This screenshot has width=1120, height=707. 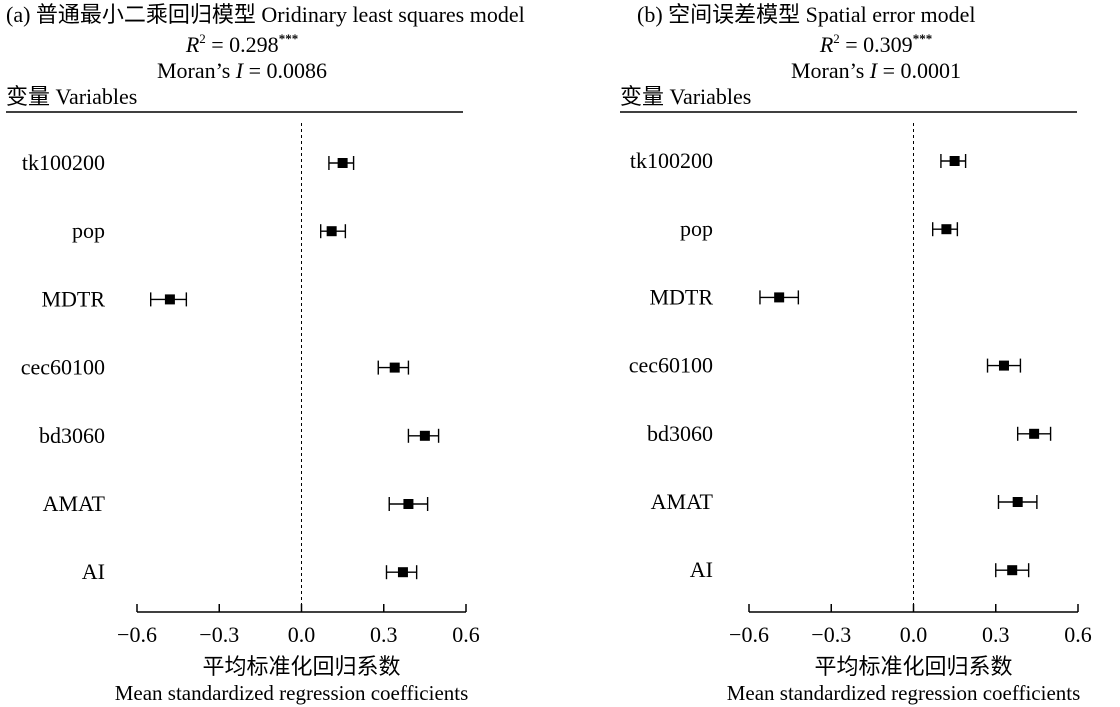 I want to click on chart-title: (b) 空间误差模型 Spatial error model, so click(x=806, y=14).